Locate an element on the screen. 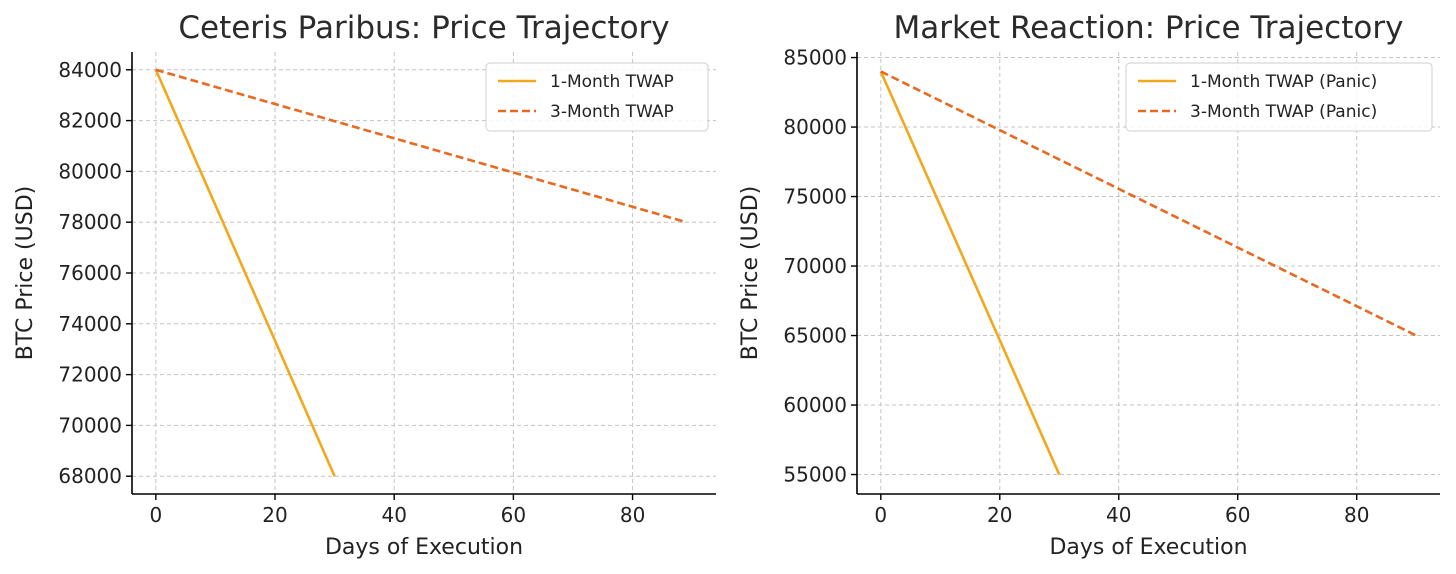 This screenshot has height=574, width=1456. y-tick-label-0: 55000 is located at coordinates (815, 475).